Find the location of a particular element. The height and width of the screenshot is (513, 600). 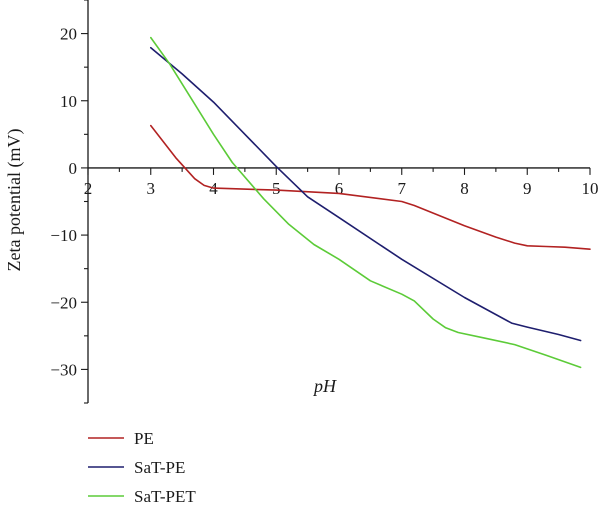

x-tick-label: 3 is located at coordinates (151, 188).